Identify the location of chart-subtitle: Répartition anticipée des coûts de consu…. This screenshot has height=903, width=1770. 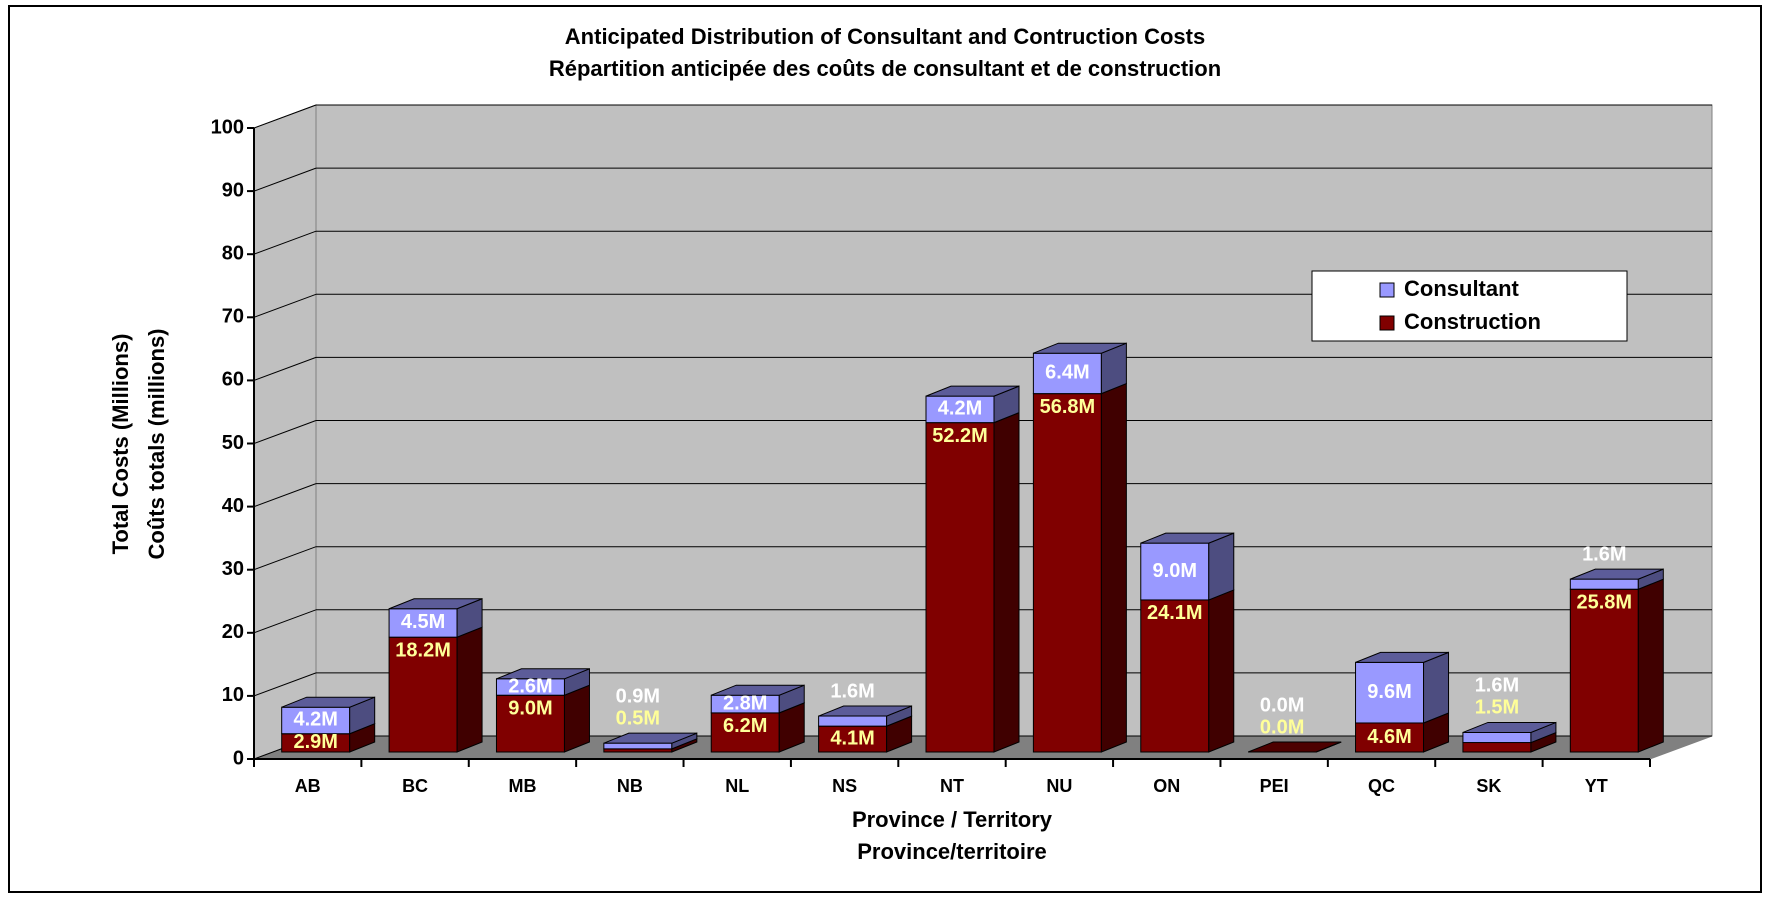
(885, 68).